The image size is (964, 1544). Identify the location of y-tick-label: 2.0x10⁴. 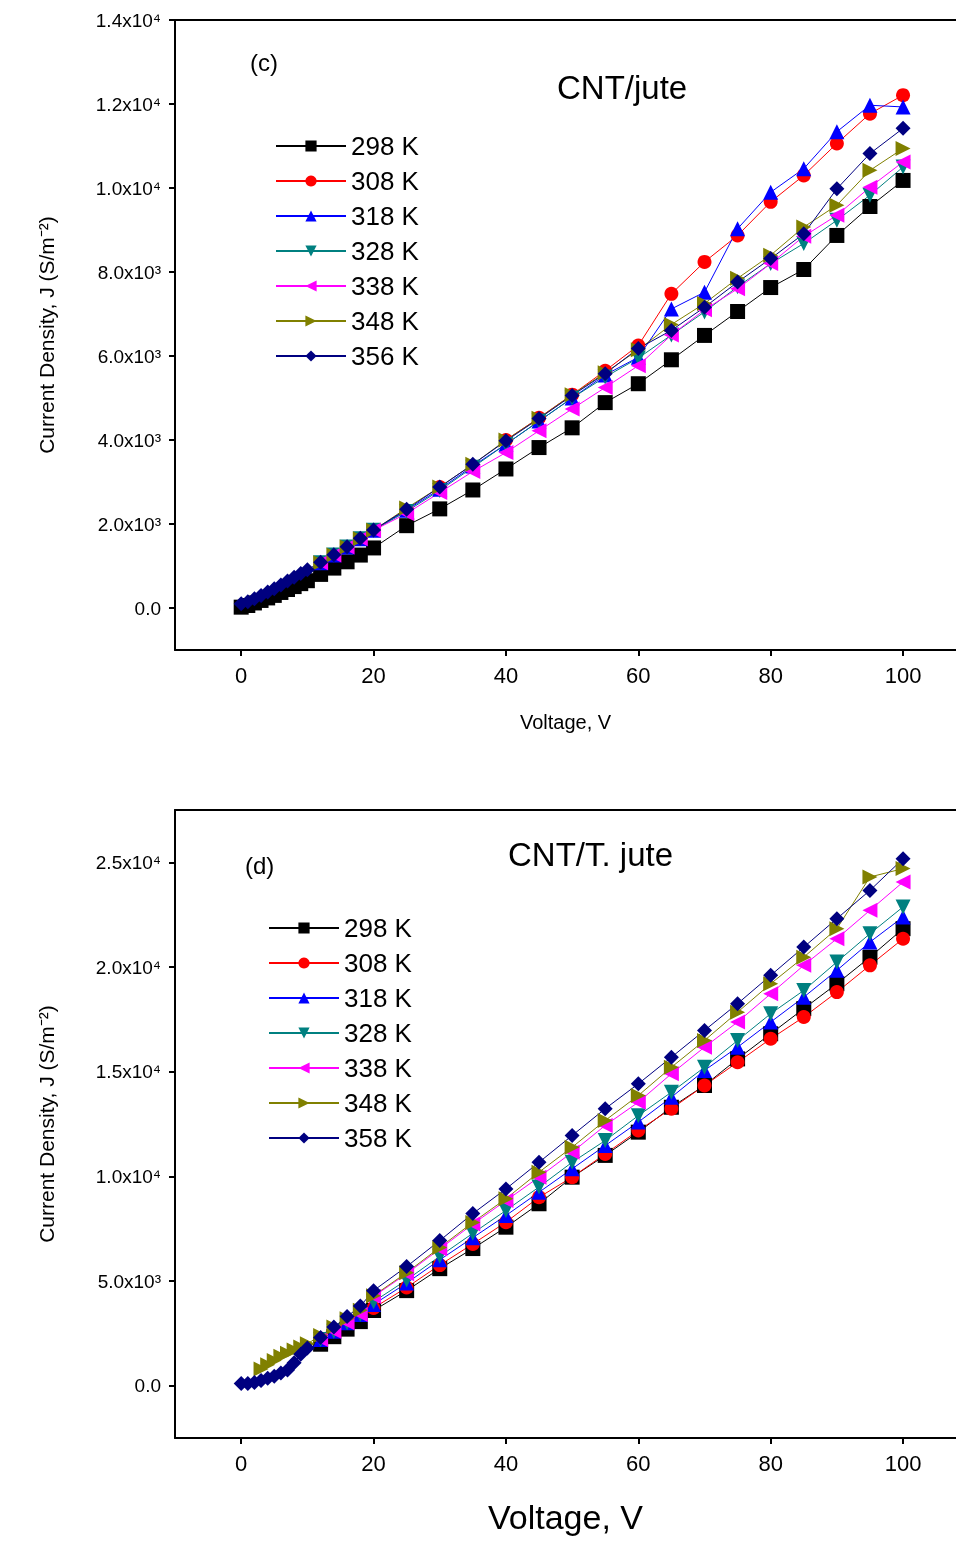
(128, 967).